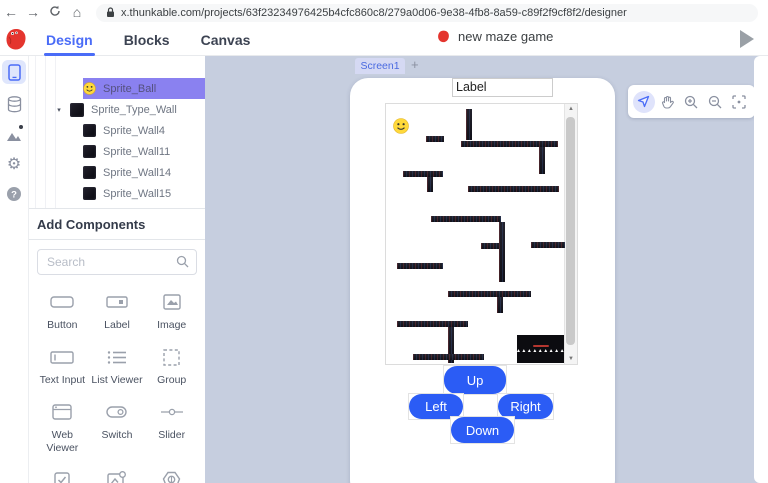 The width and height of the screenshot is (768, 483). What do you see at coordinates (380, 66) in the screenshot?
I see `screen1-tab: Screen1` at bounding box center [380, 66].